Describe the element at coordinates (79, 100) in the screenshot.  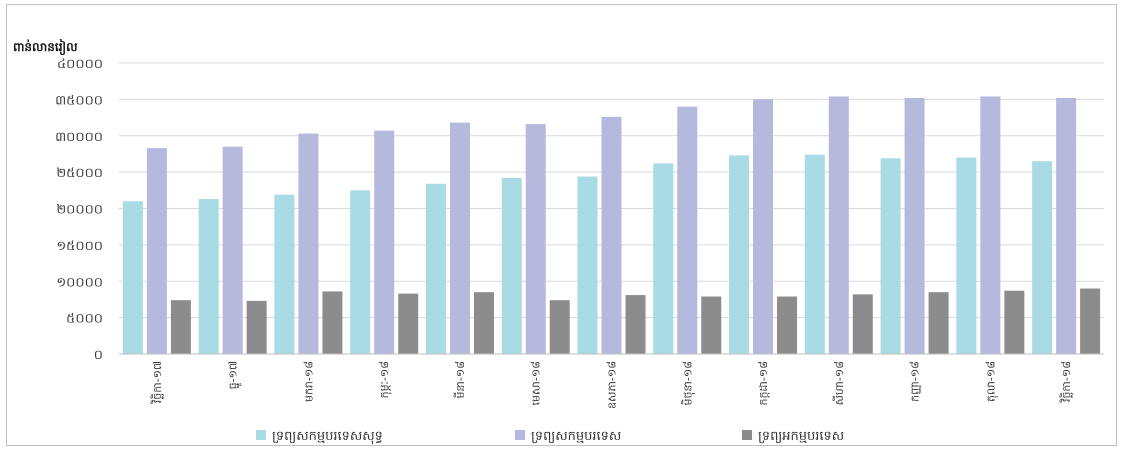
I see `y-tick-label: ៣៥០០០` at that location.